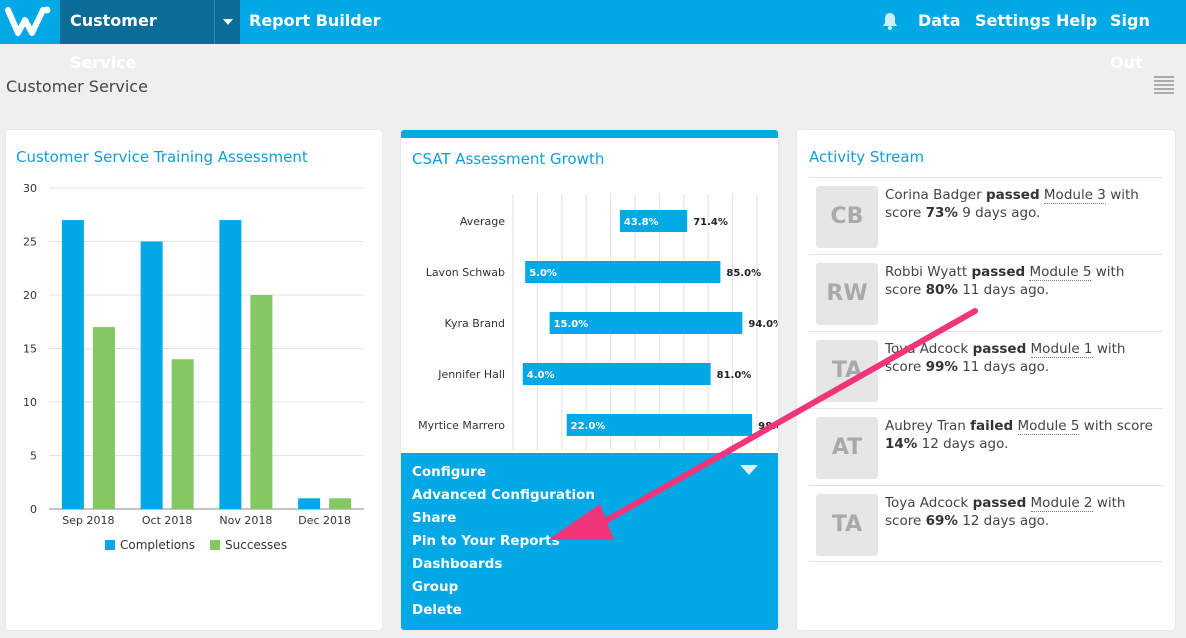  What do you see at coordinates (30, 242) in the screenshot?
I see `y-tick-label: 25` at bounding box center [30, 242].